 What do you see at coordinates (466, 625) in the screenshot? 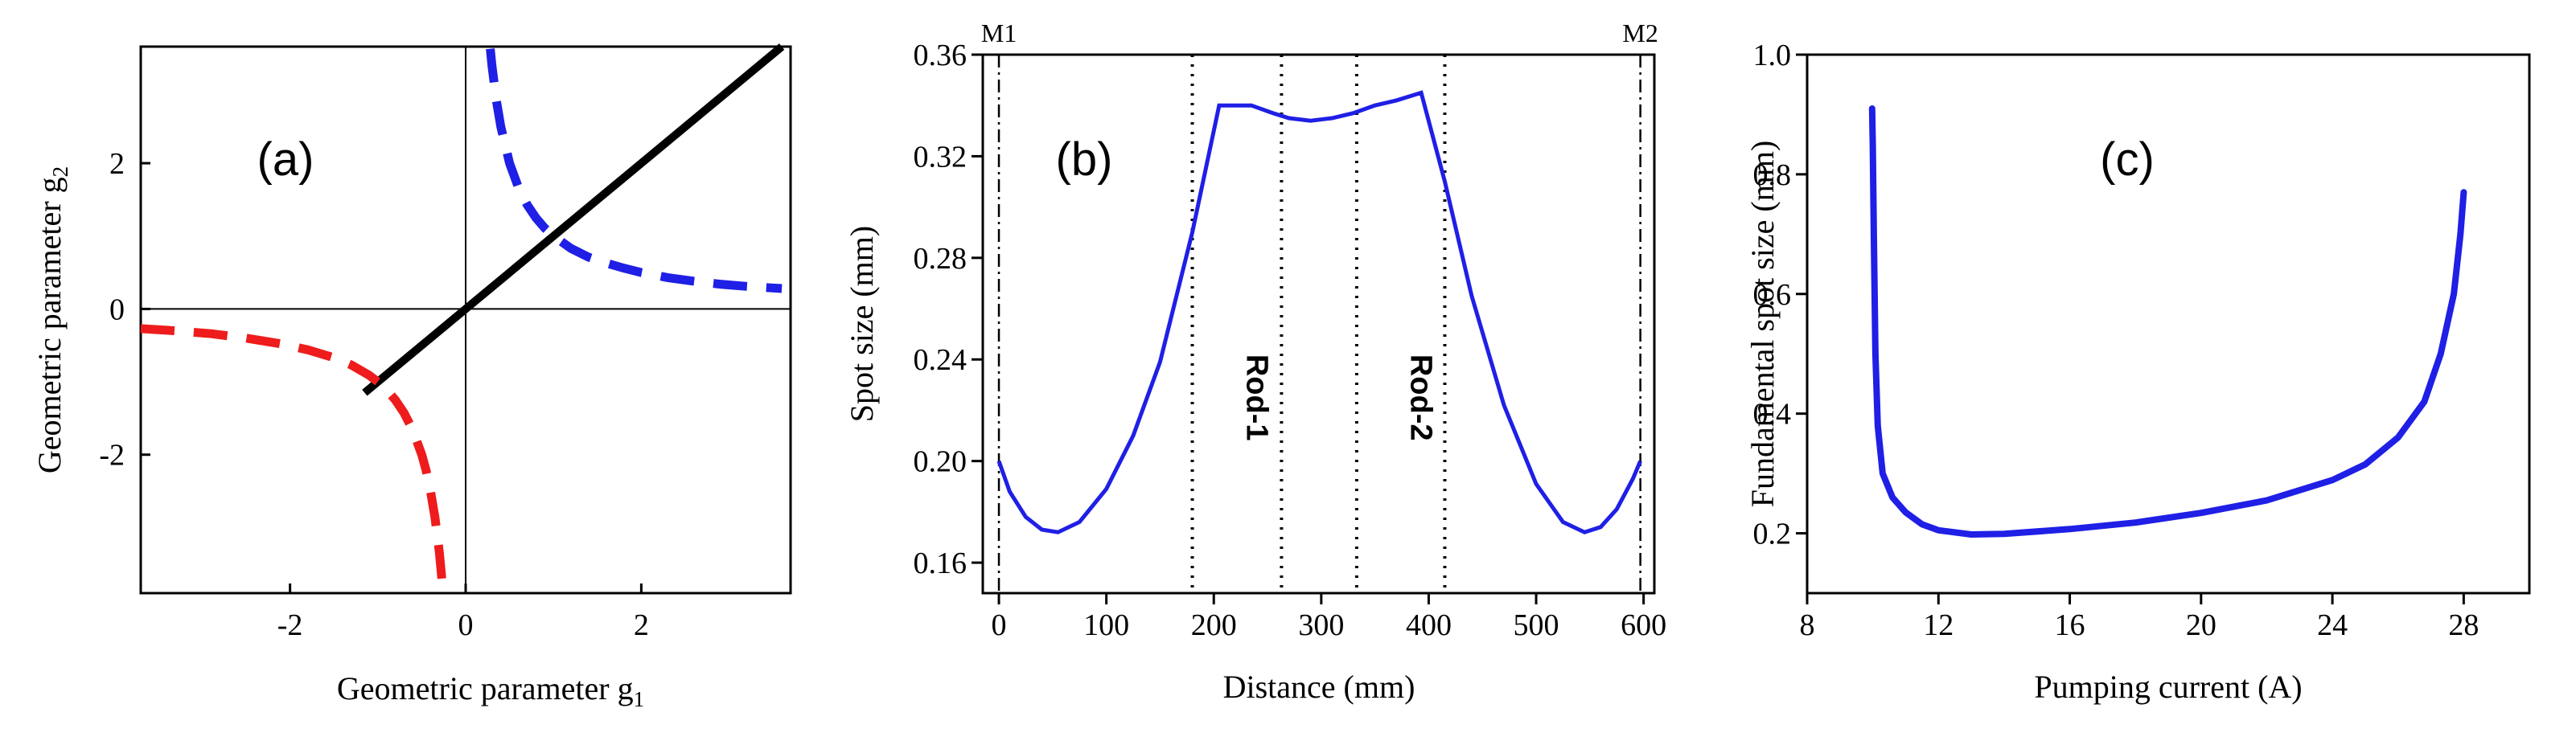
I see `x-tick-label-a-1: 0` at bounding box center [466, 625].